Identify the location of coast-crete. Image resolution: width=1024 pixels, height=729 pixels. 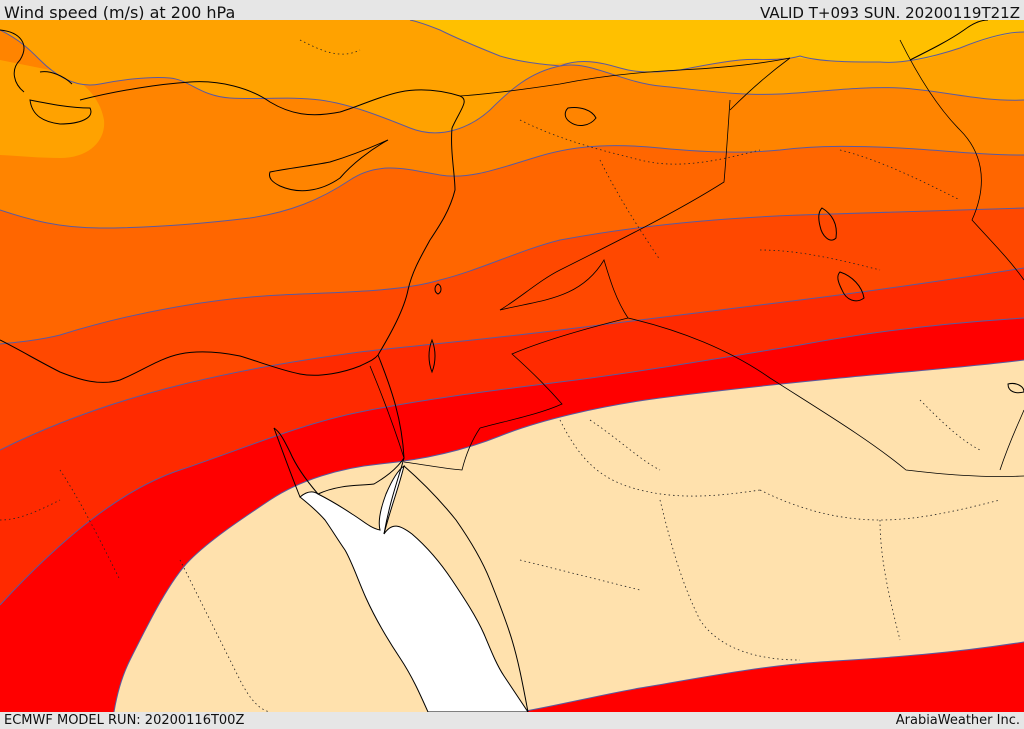
(60, 112).